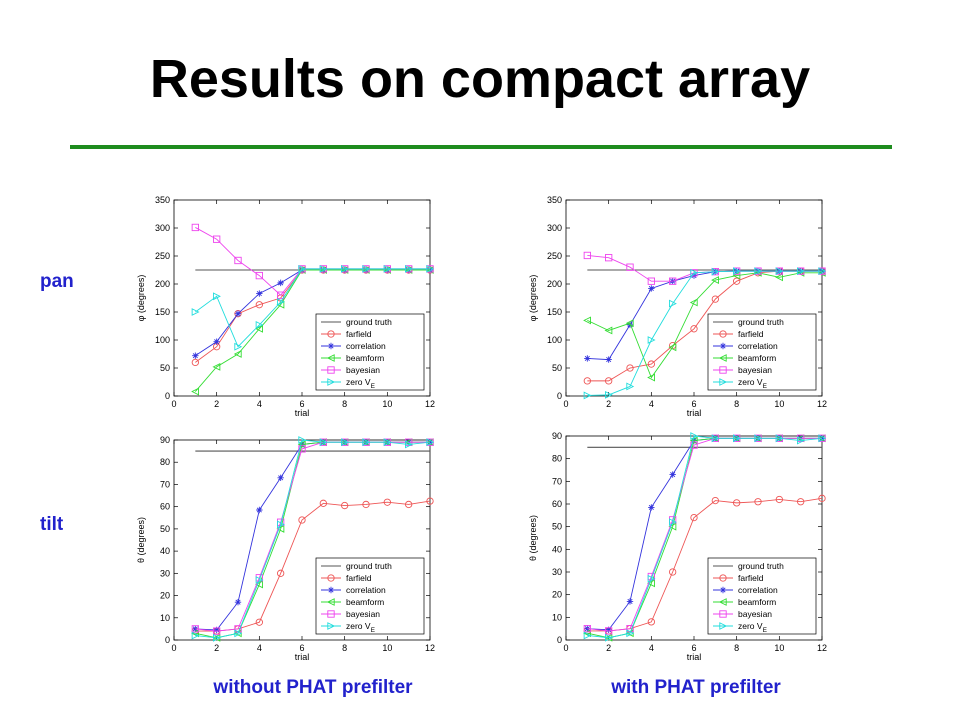 The height and width of the screenshot is (720, 960). I want to click on legend-marker-correlation, so click(723, 590).